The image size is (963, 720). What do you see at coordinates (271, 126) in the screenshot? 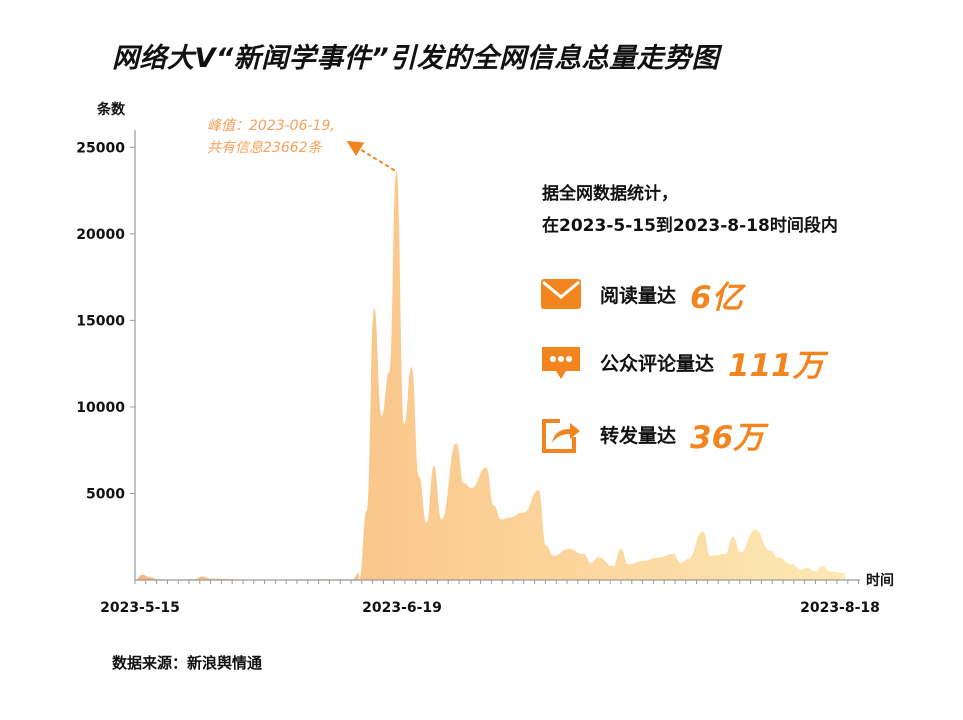
I see `peak-annotation-line1: 峰值：2023-06-19,` at bounding box center [271, 126].